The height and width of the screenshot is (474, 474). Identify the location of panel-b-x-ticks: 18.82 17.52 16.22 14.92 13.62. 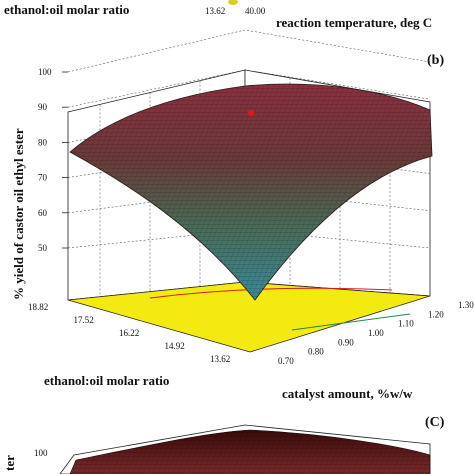
(129, 333).